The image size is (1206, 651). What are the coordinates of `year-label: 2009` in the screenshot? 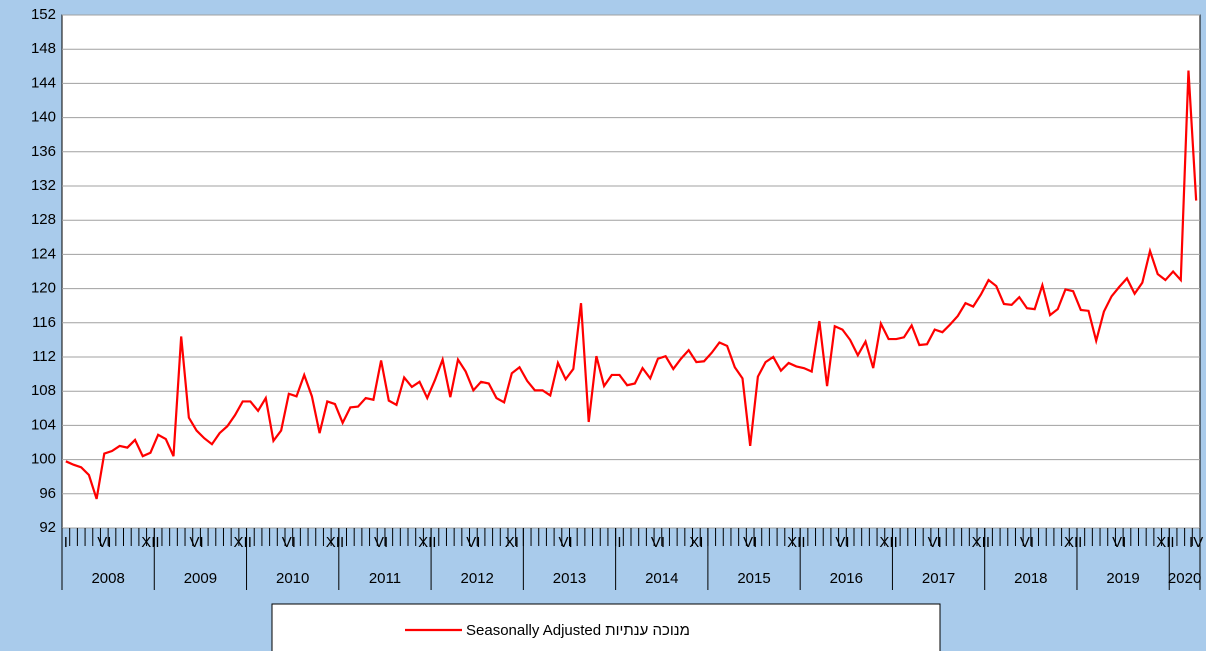 It's located at (200, 578).